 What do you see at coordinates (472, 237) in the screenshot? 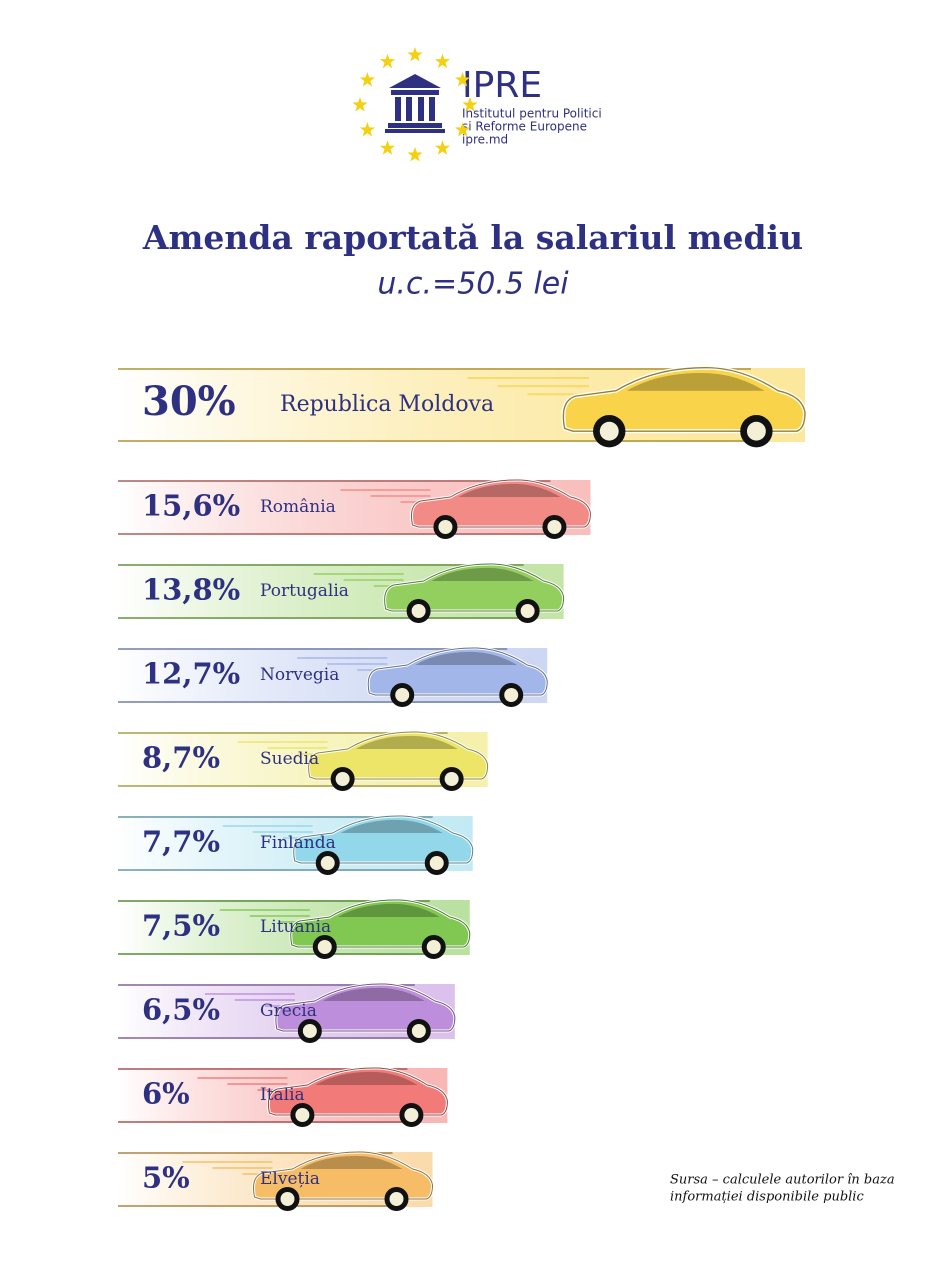
I see `chart-title: Amenda raportată la salariul mediu` at bounding box center [472, 237].